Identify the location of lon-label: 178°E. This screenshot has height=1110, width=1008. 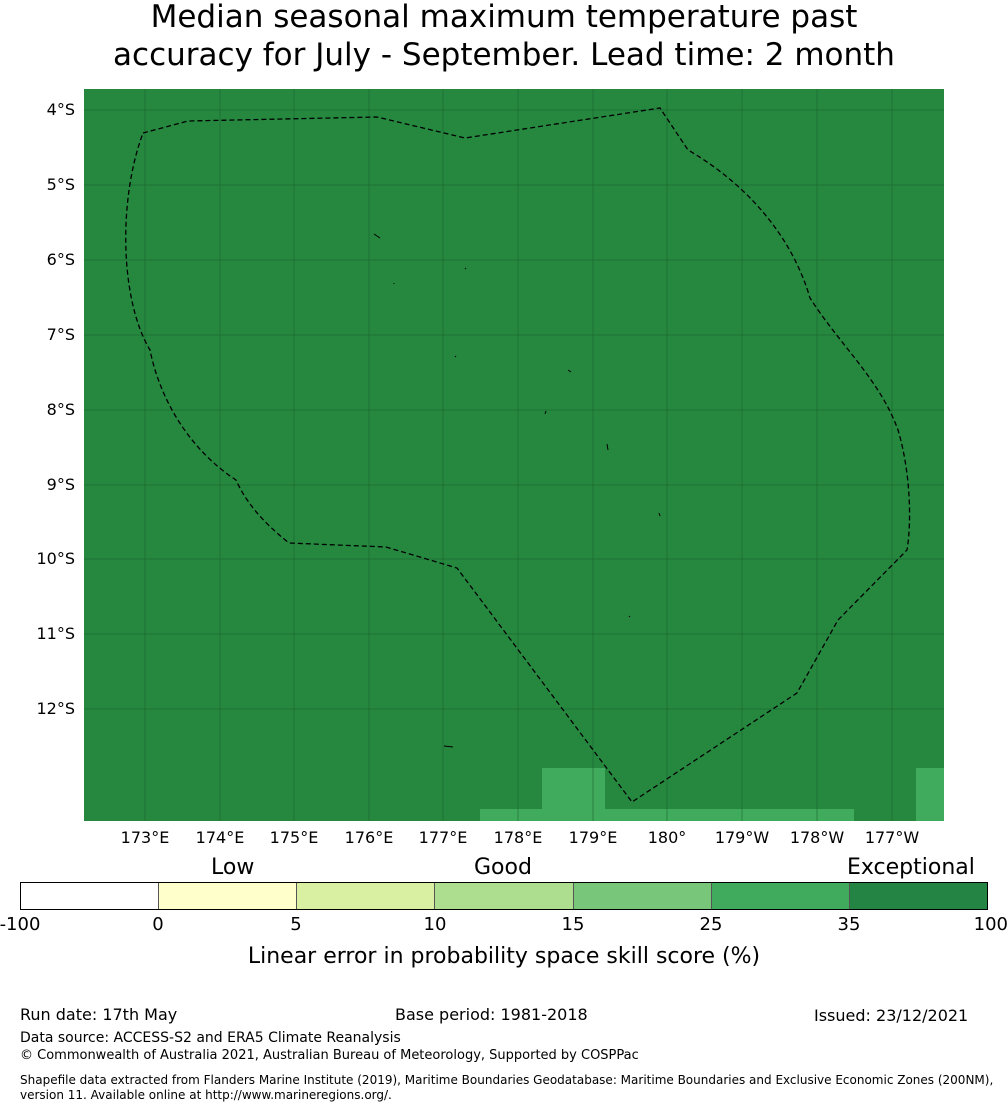
(518, 837).